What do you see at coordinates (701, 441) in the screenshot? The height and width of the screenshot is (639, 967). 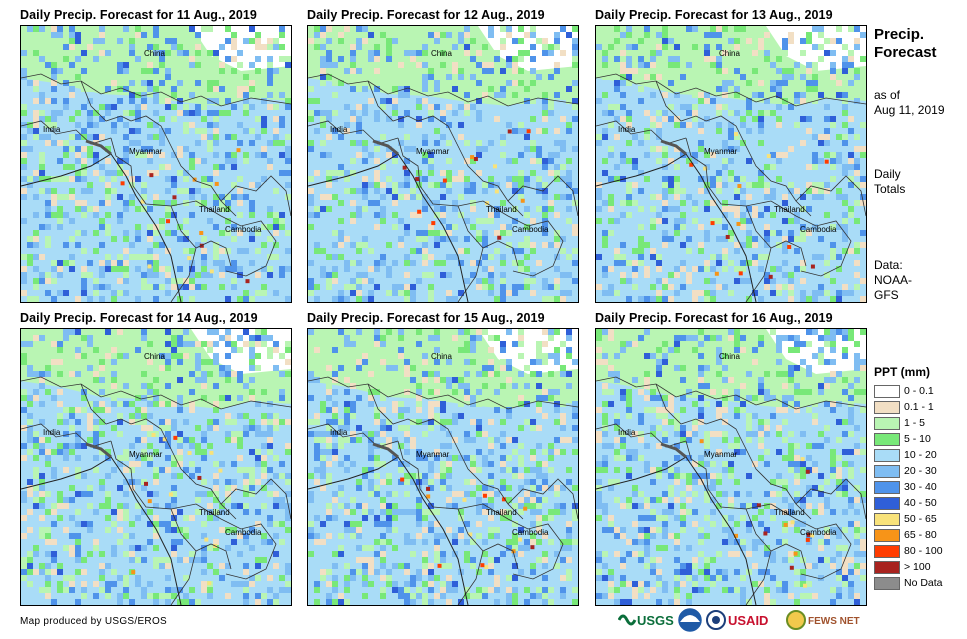 I see `heavy-rain-cell` at bounding box center [701, 441].